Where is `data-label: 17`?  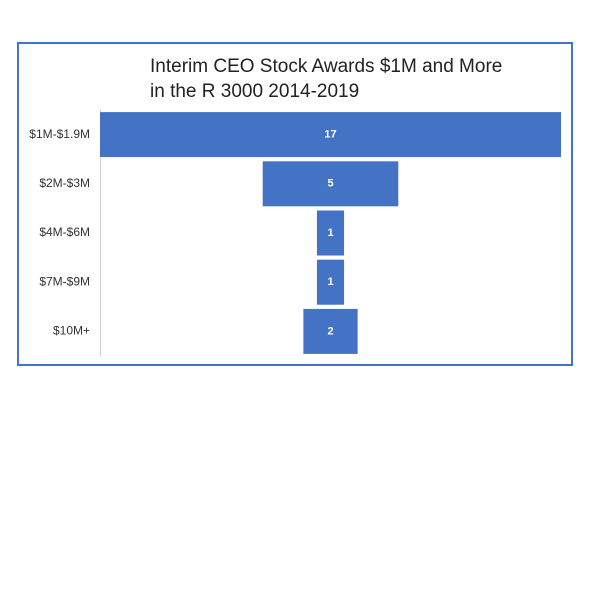 data-label: 17 is located at coordinates (330, 135).